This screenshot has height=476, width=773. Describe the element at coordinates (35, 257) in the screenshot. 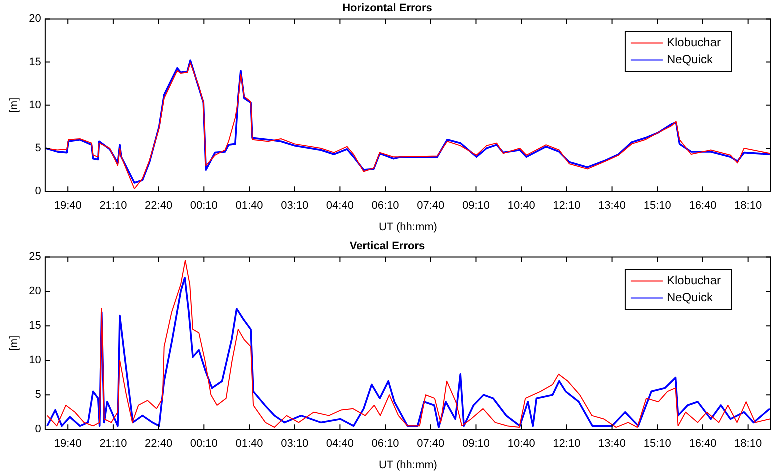

I see `y-tick-label: 25` at that location.